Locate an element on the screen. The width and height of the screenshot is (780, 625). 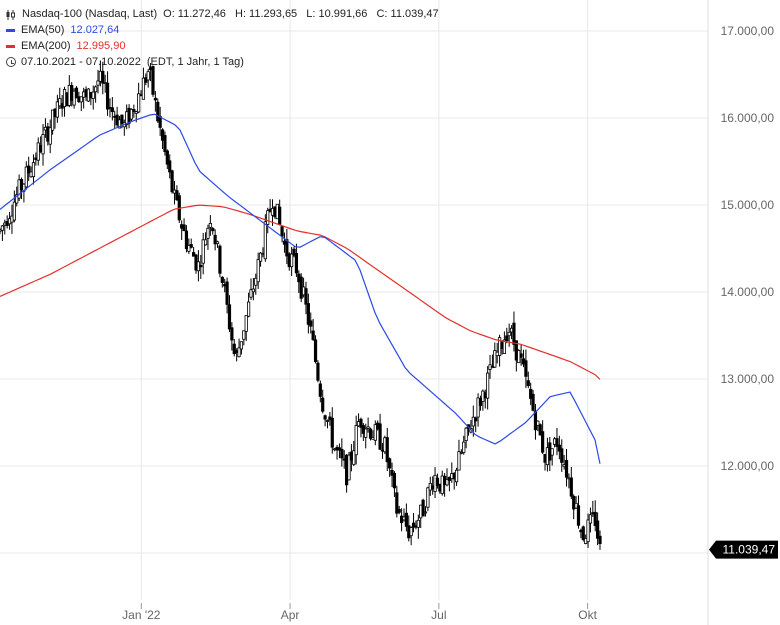
legend-ema200-row: EMA(200) 12.995,90 is located at coordinates (222, 46).